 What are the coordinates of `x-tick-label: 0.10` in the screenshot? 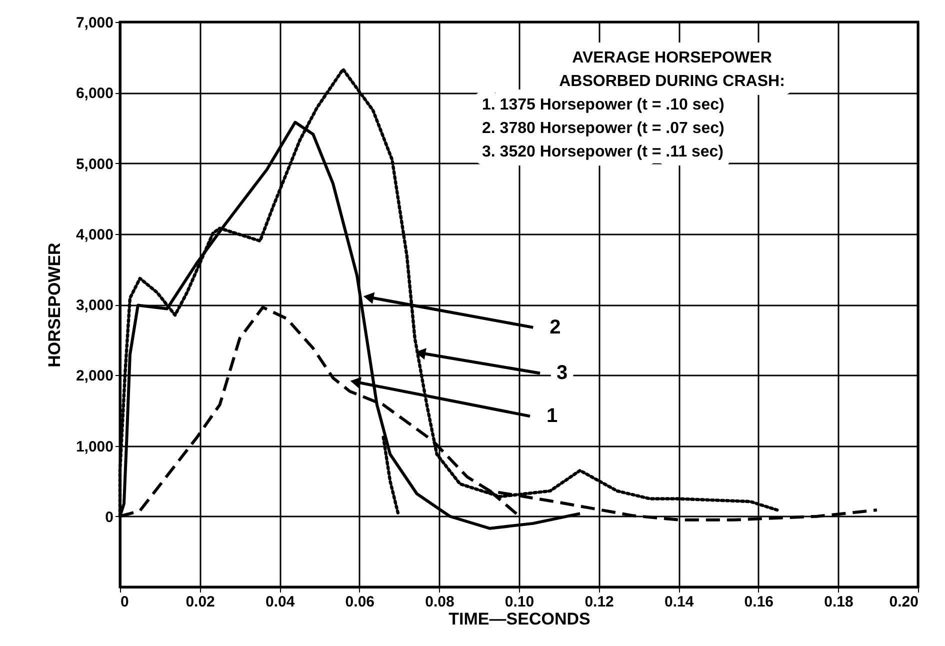 It's located at (519, 602).